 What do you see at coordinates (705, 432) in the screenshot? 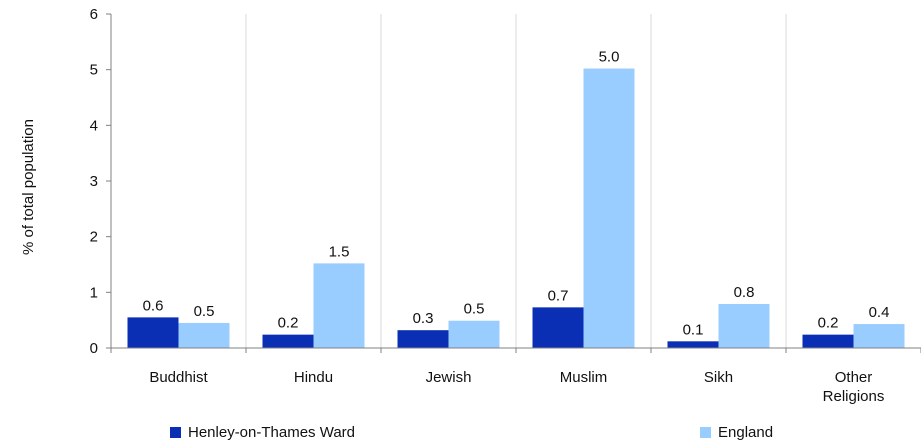
I see `legend-swatch-england` at bounding box center [705, 432].